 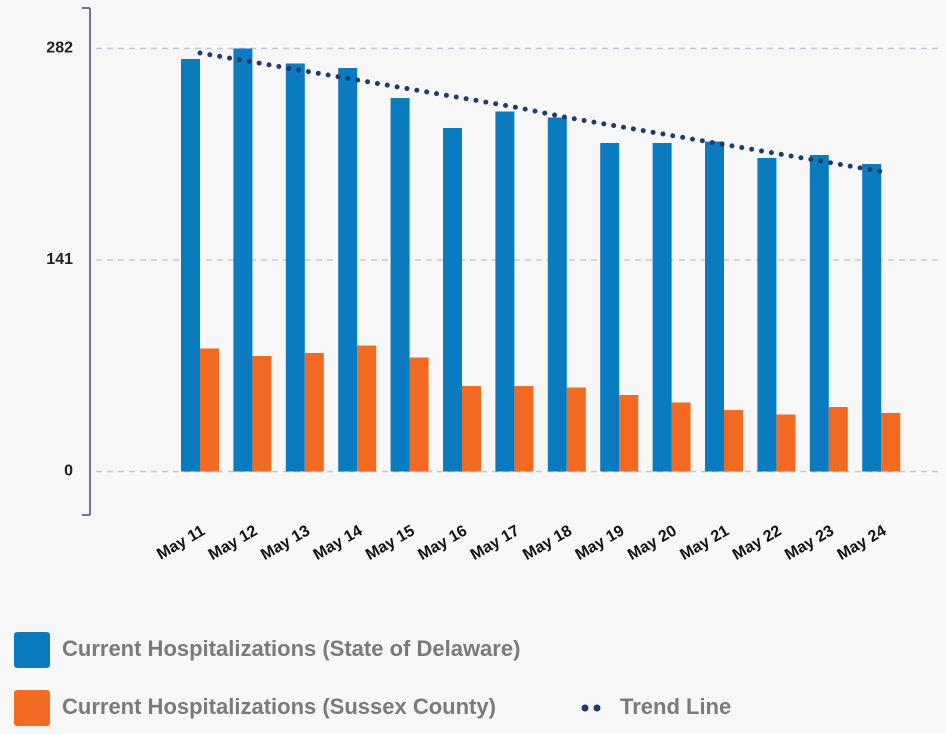 What do you see at coordinates (338, 542) in the screenshot?
I see `x-tick-label: May 14` at bounding box center [338, 542].